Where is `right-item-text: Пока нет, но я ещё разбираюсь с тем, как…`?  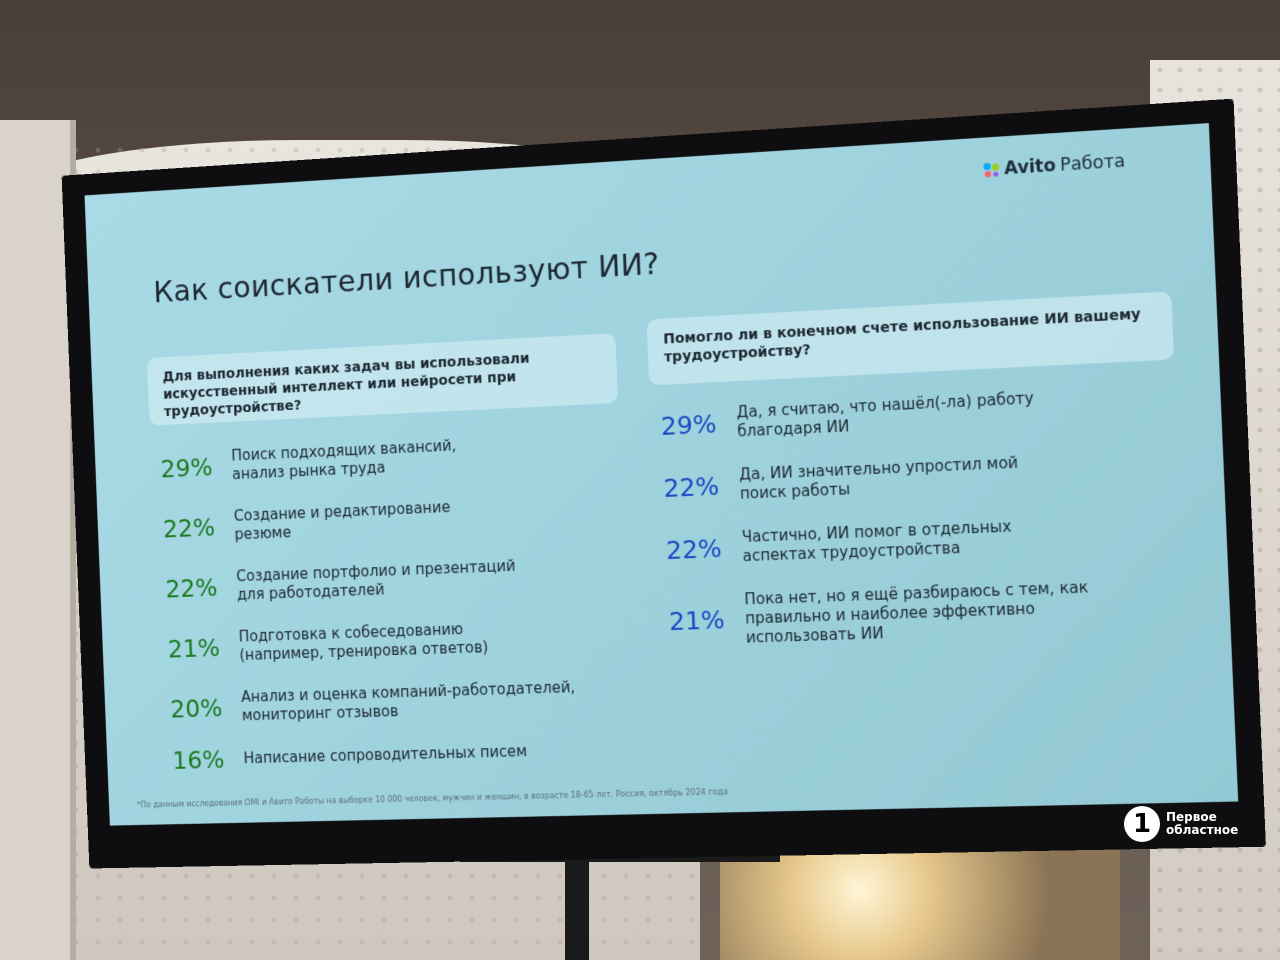 right-item-text: Пока нет, но я ещё разбираюсь с тем, как… is located at coordinates (916, 612).